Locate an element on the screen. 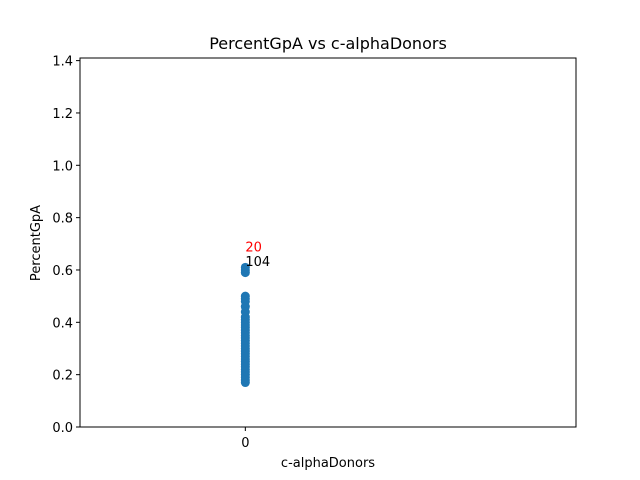  y-tick-label: 1.0 is located at coordinates (62, 166).